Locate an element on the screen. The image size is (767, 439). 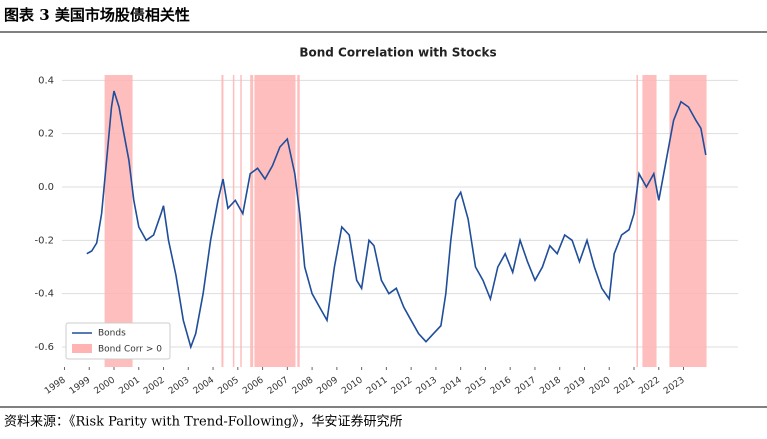
x-tick-label: 1998 is located at coordinates (55, 385).